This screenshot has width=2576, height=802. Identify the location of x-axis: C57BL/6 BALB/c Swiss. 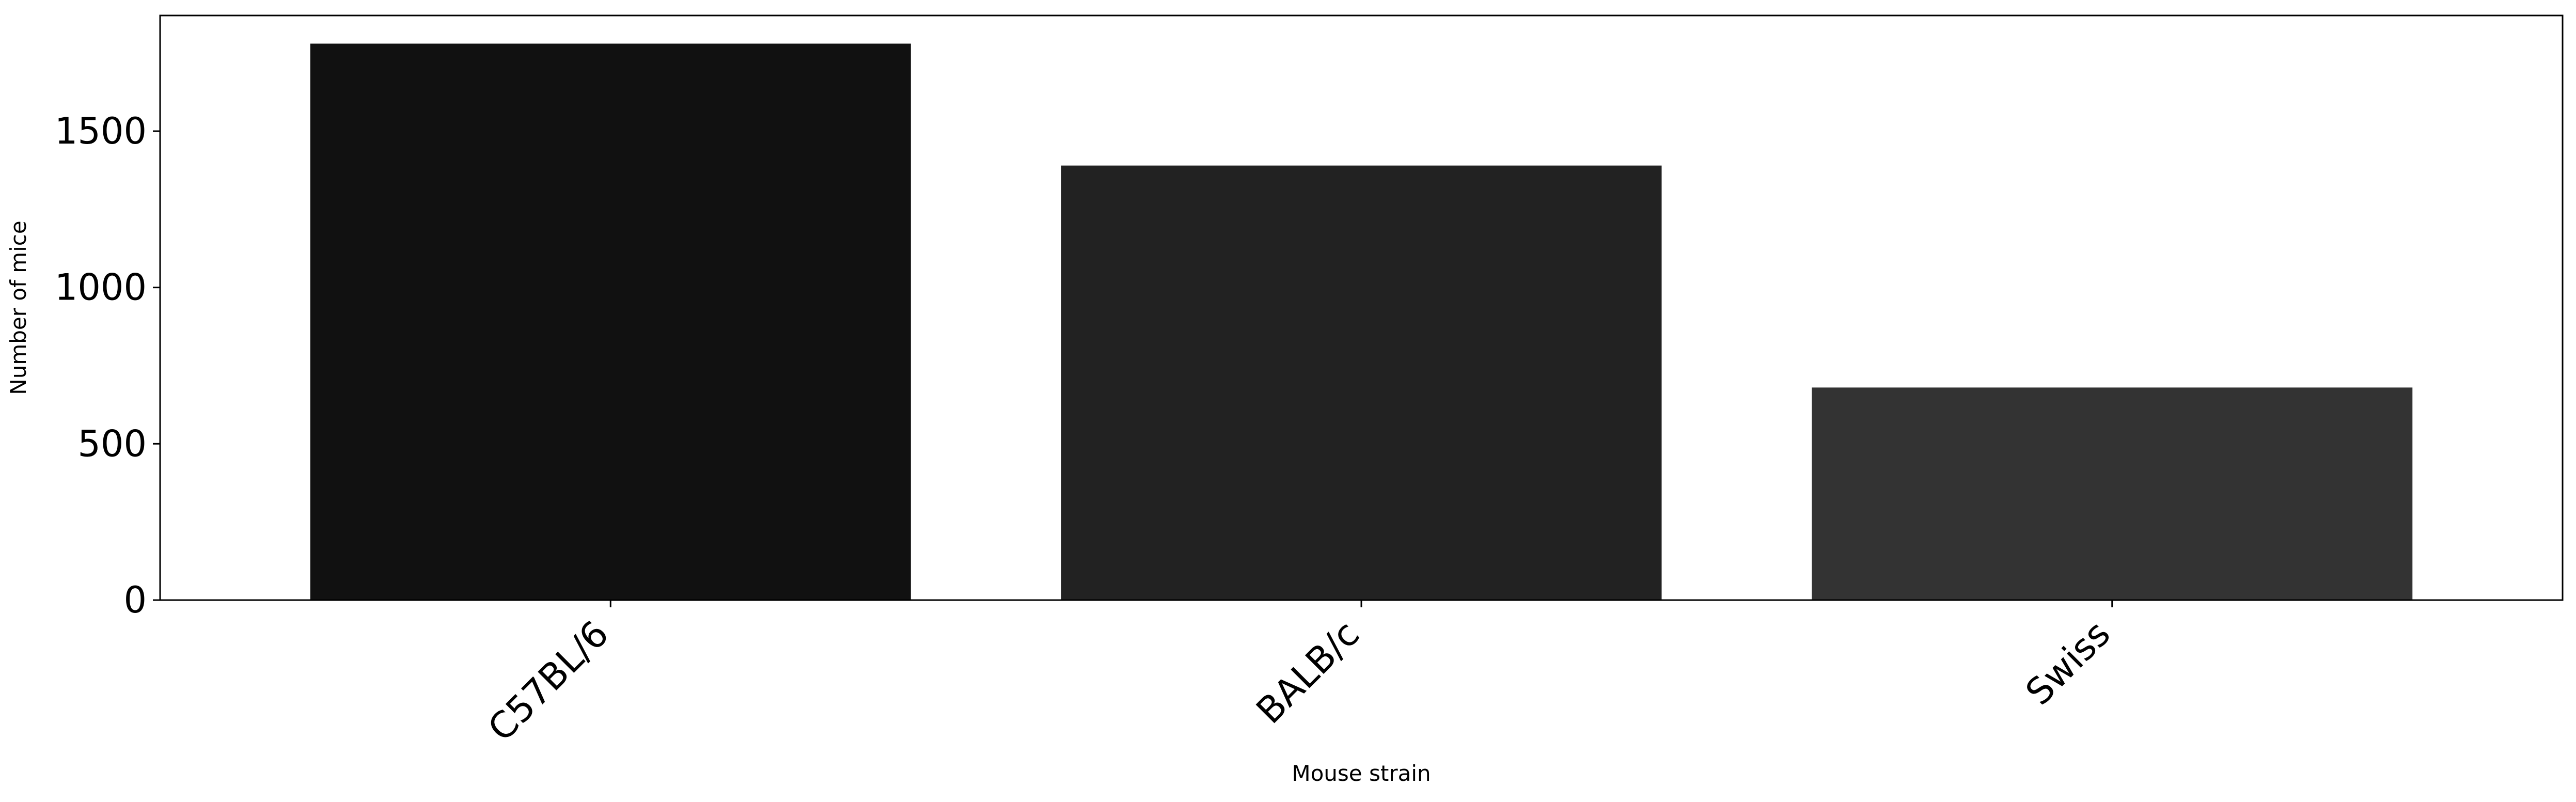
(1299, 674).